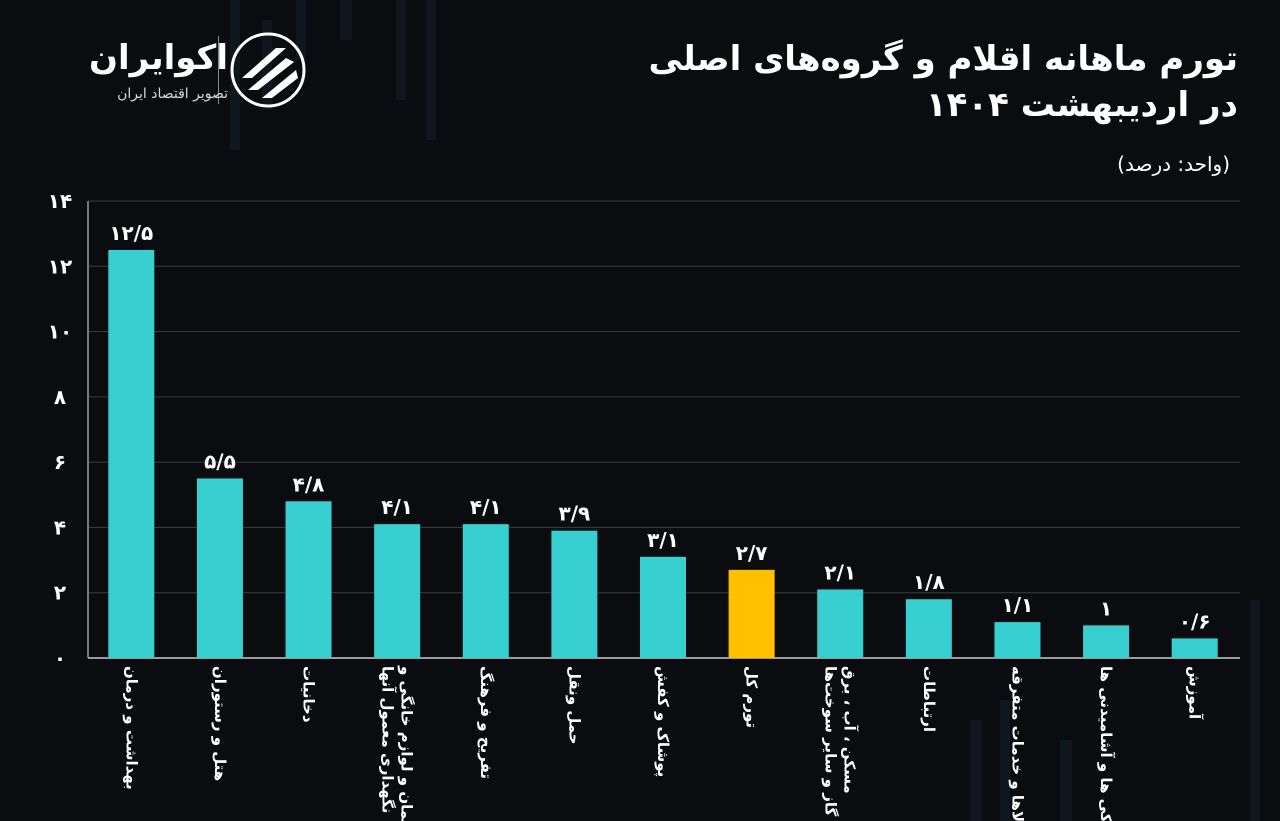 The height and width of the screenshot is (821, 1280). I want to click on brand-name: اکوایران, so click(158, 58).